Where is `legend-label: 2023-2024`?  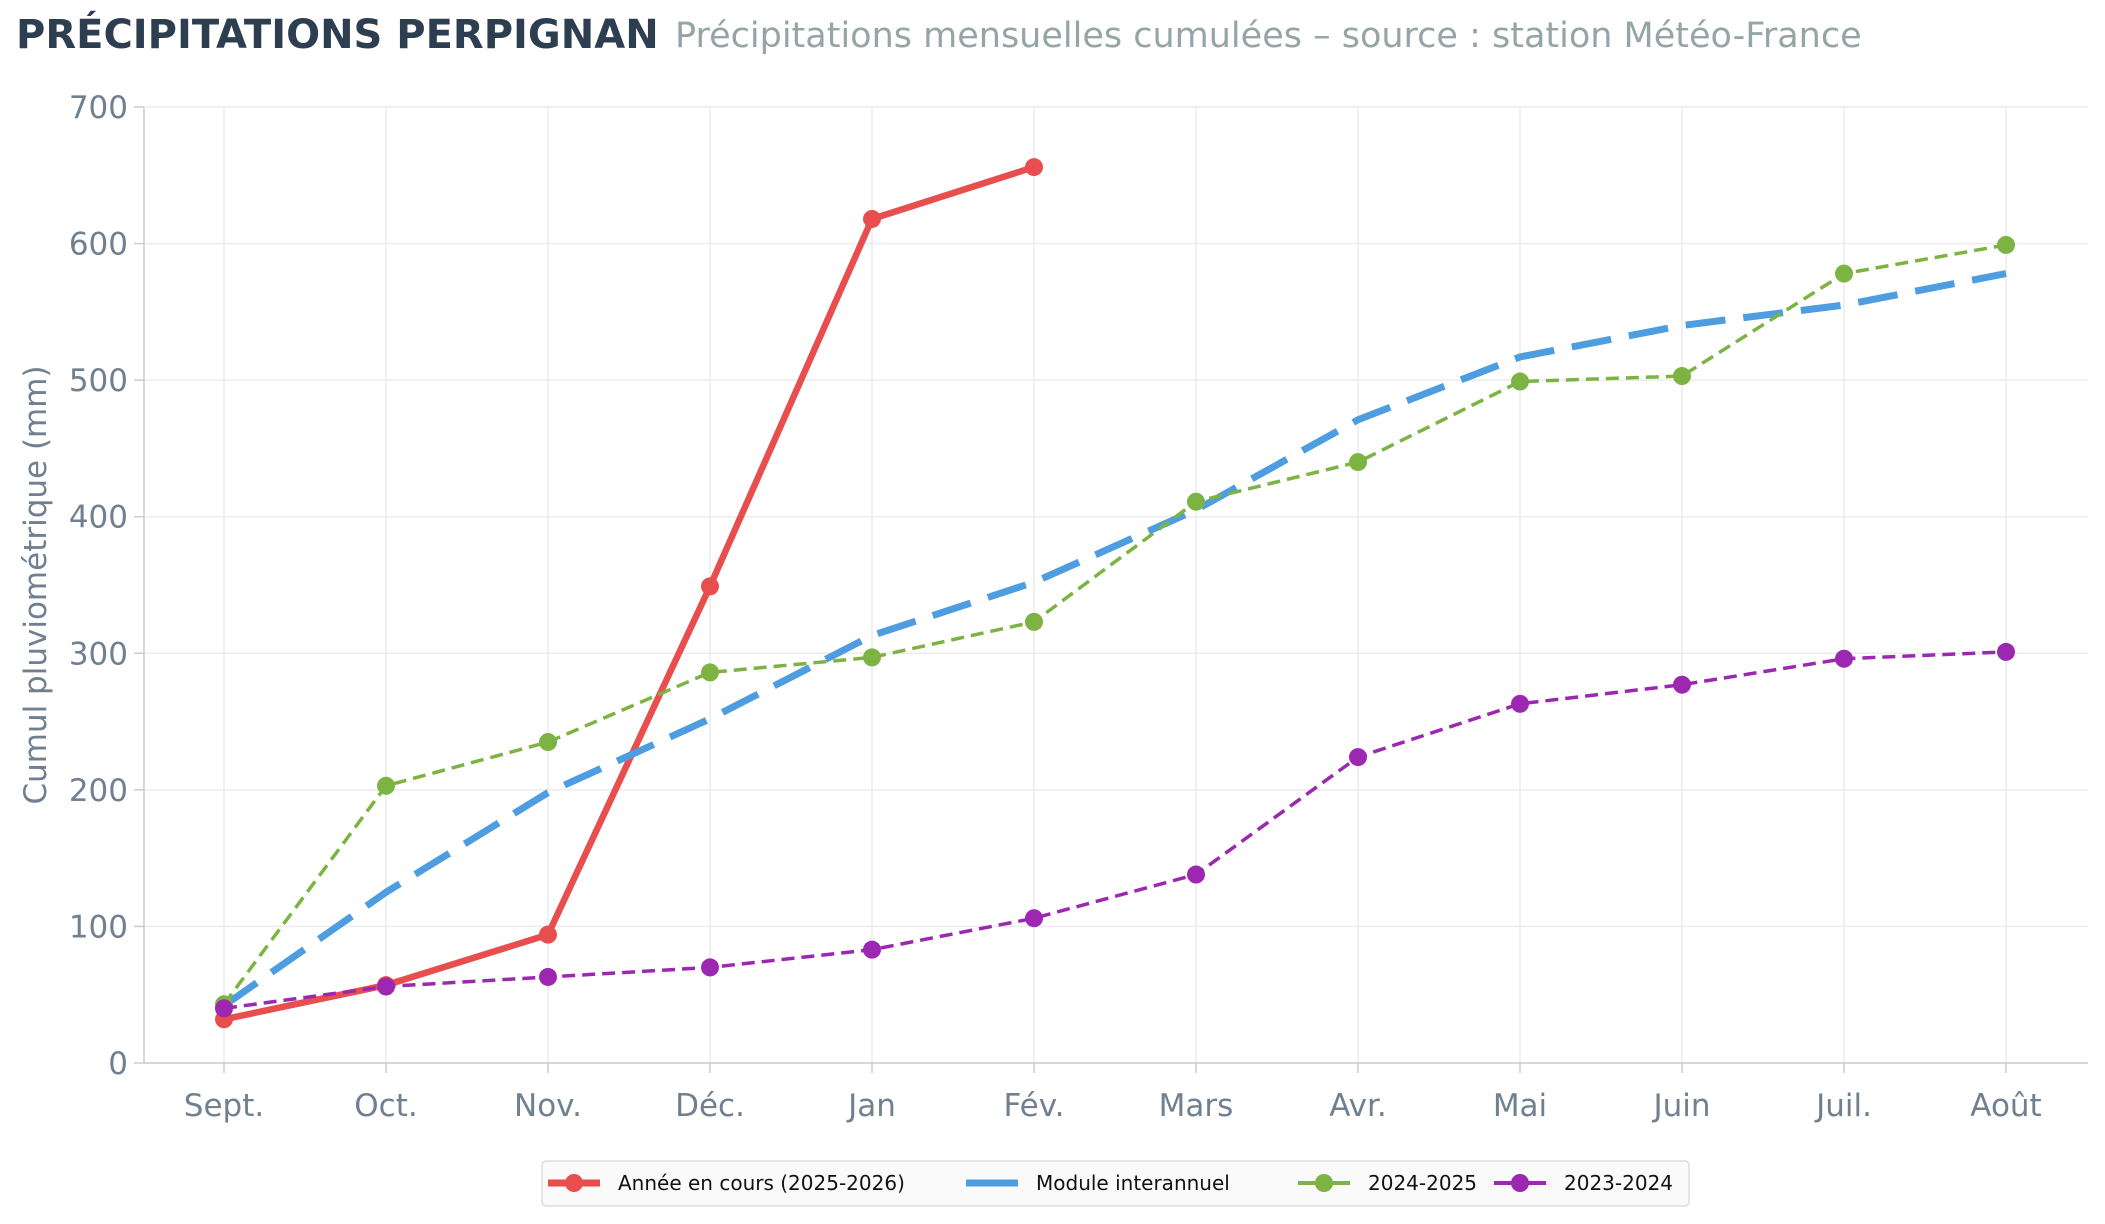
legend-label: 2023-2024 is located at coordinates (1618, 1183).